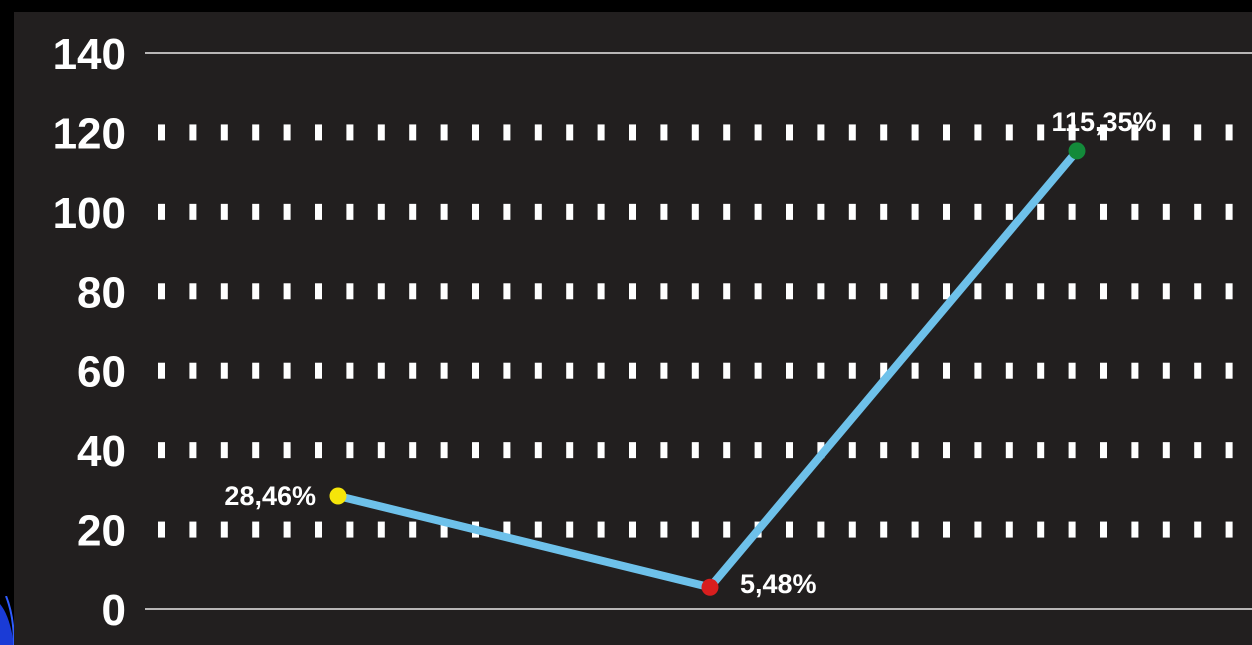 Image resolution: width=1252 pixels, height=645 pixels. Describe the element at coordinates (114, 610) in the screenshot. I see `y-tick-label-0: 0` at that location.